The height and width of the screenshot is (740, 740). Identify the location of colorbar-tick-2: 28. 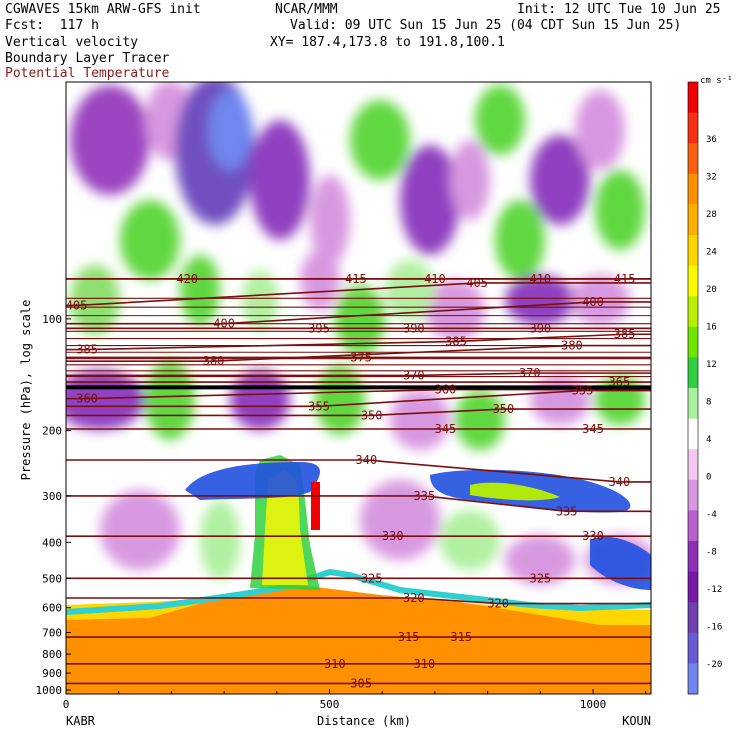
(711, 215).